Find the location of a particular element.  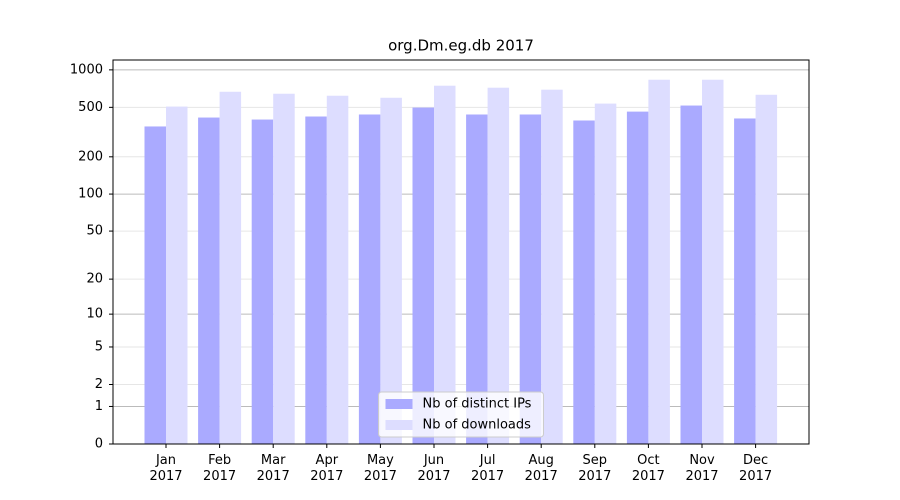

legend-label: Nb of distinct IPs is located at coordinates (477, 404).